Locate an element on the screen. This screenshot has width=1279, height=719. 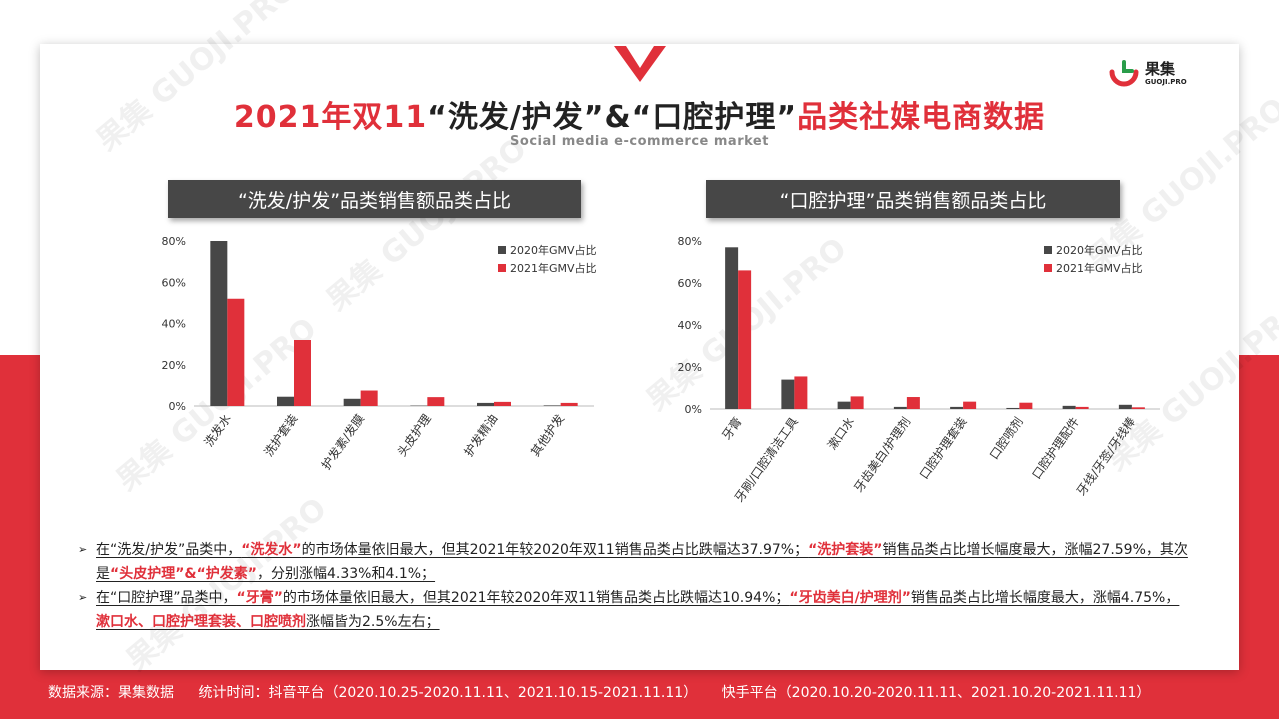
x-tick-label: 头皮护理 is located at coordinates (414, 435).